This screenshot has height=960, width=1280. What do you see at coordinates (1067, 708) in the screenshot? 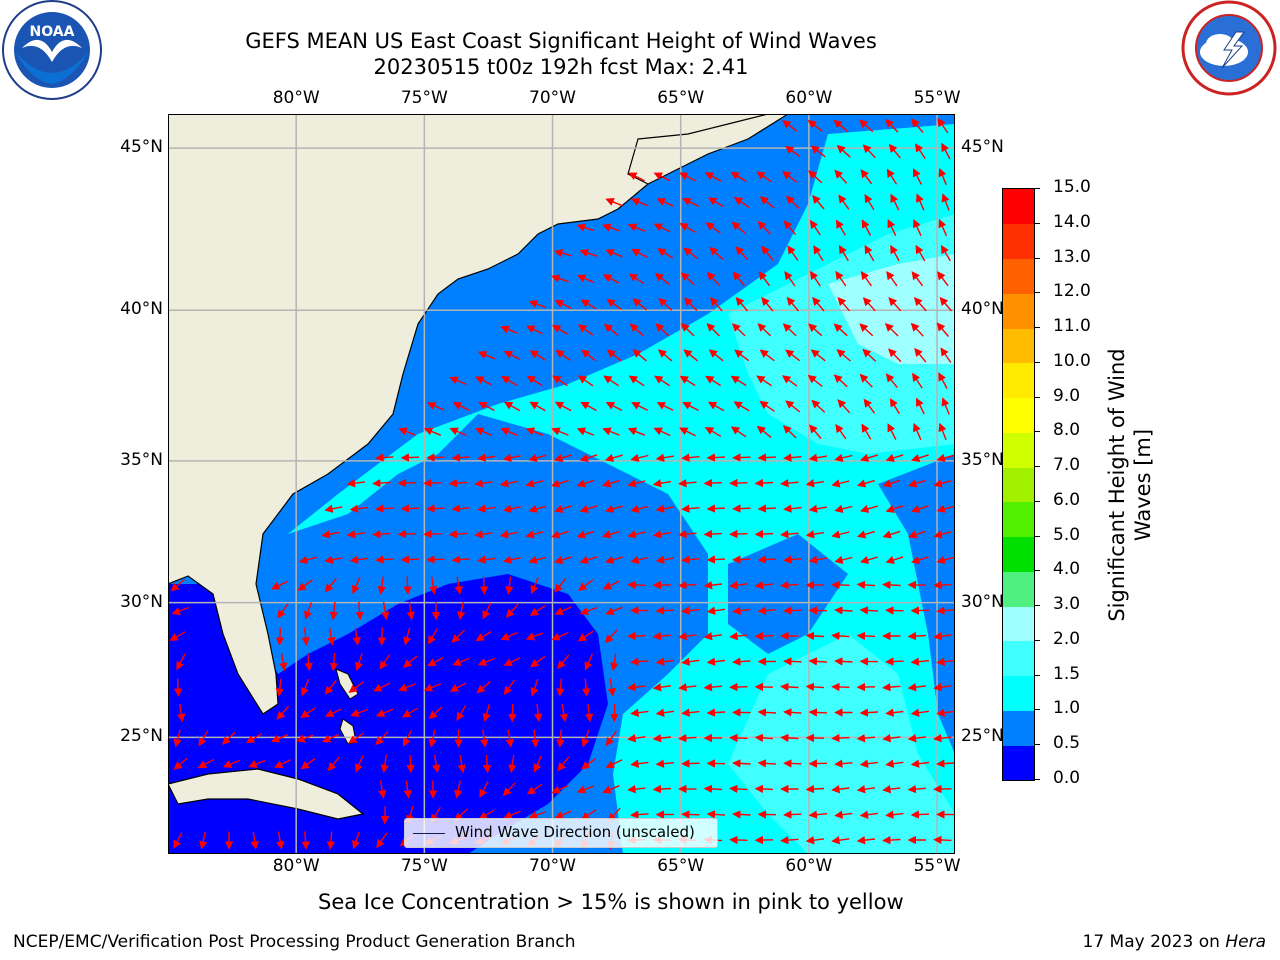
I see `colorbar-tick-label: 1.0` at bounding box center [1067, 708].